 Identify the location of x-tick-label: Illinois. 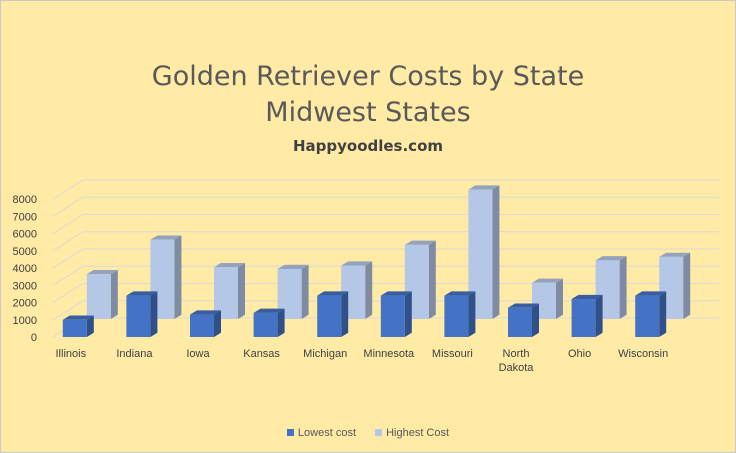
(71, 354).